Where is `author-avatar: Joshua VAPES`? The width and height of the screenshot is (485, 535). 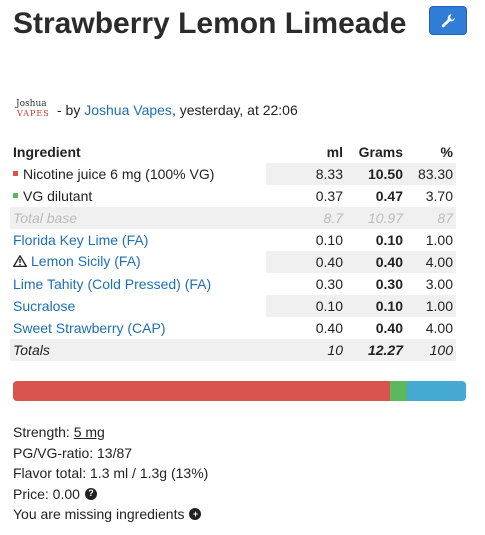
author-avatar: Joshua VAPES is located at coordinates (33, 108).